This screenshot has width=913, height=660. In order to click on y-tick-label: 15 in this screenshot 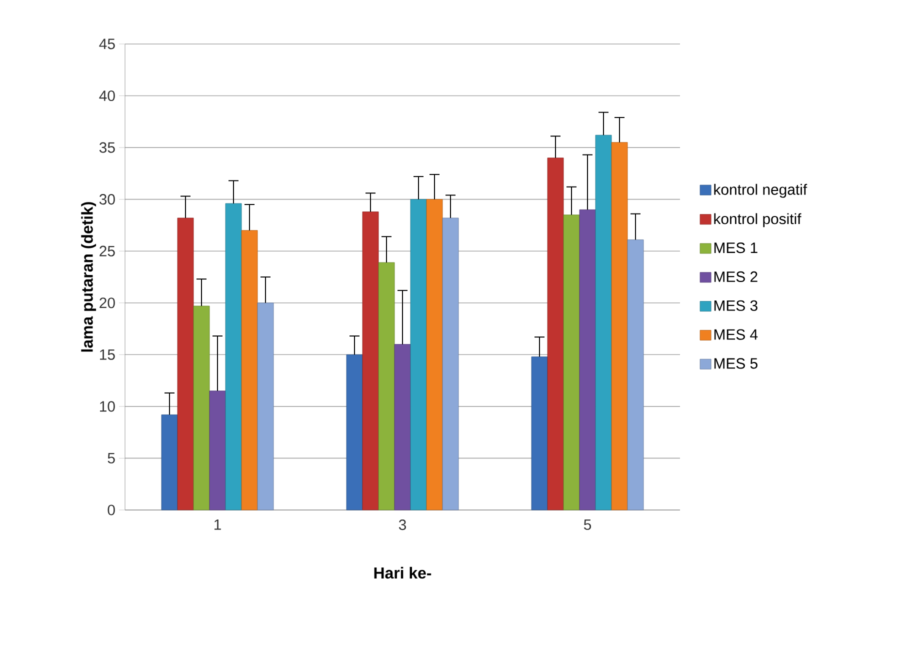, I will do `click(107, 354)`.